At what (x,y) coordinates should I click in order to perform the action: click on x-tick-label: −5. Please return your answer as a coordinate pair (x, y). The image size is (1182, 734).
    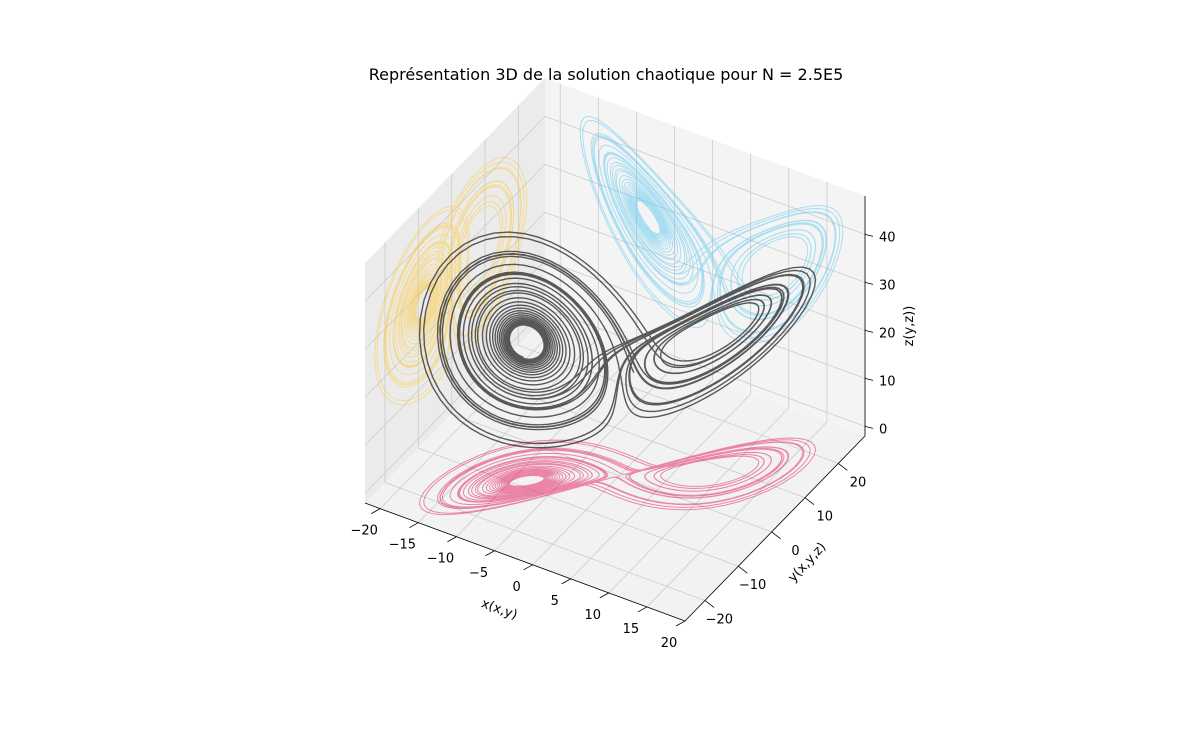
    Looking at the image, I should click on (478, 573).